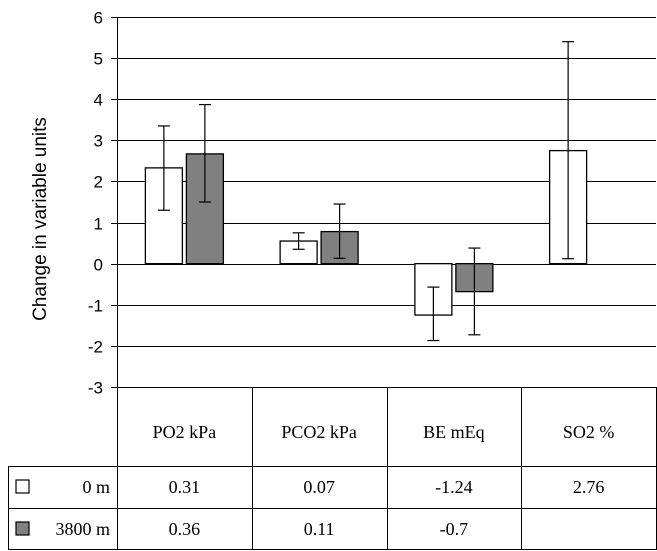 Image resolution: width=657 pixels, height=551 pixels. Describe the element at coordinates (319, 487) in the screenshot. I see `table-cell-value: 0.07` at that location.